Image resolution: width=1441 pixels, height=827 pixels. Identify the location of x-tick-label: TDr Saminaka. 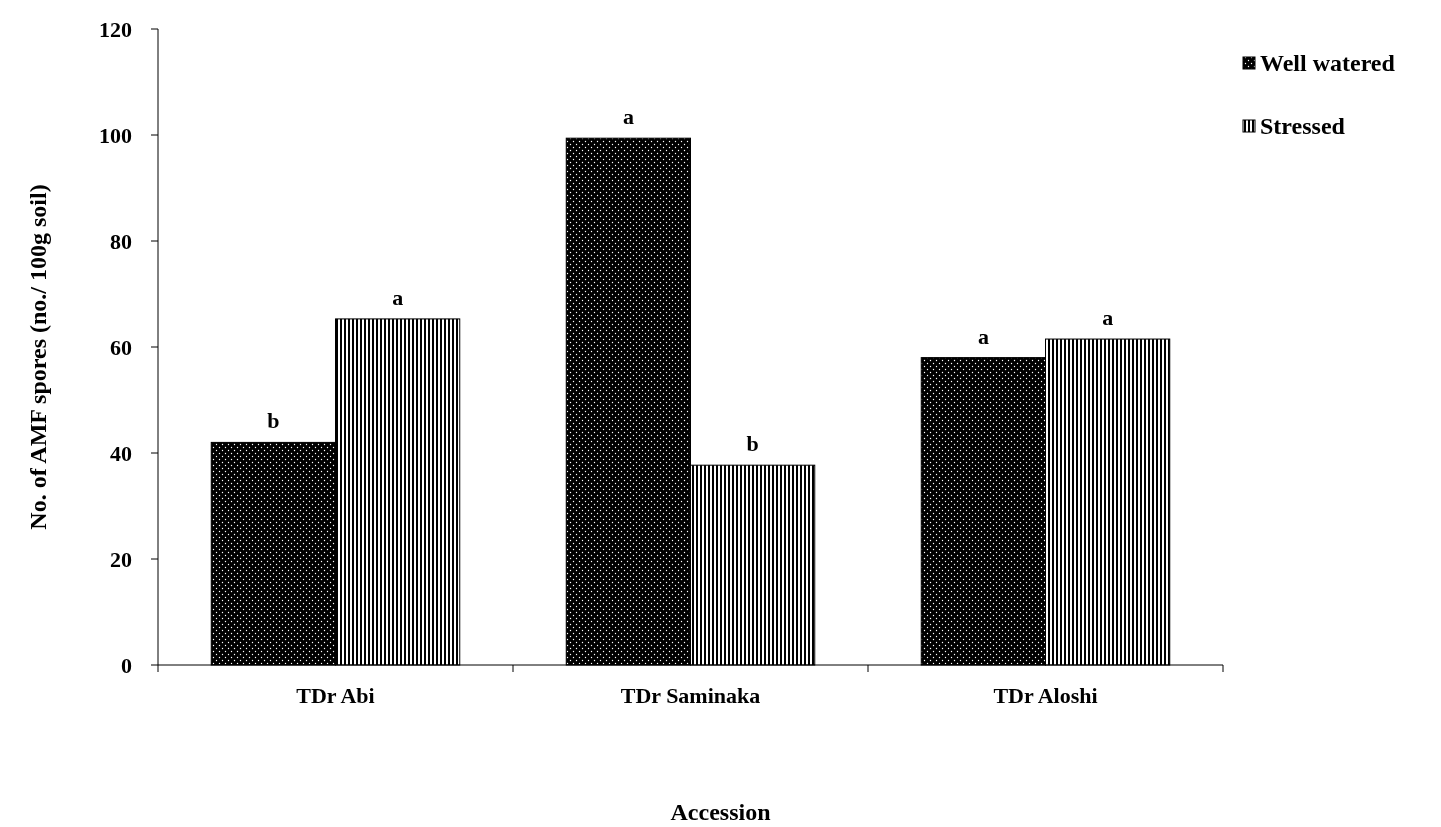
(690, 695).